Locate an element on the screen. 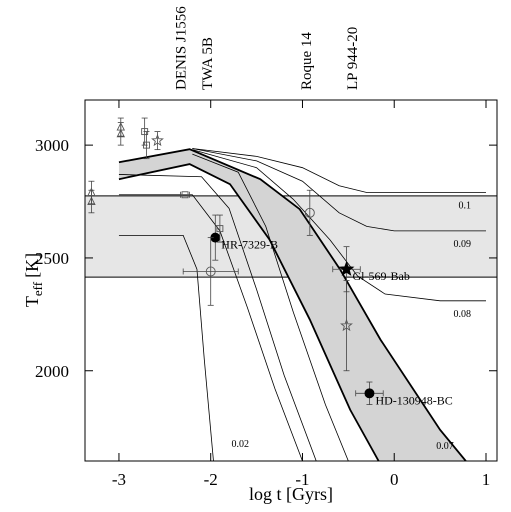 Image resolution: width=511 pixels, height=512 pixels. x-tick-label: -2 is located at coordinates (211, 479).